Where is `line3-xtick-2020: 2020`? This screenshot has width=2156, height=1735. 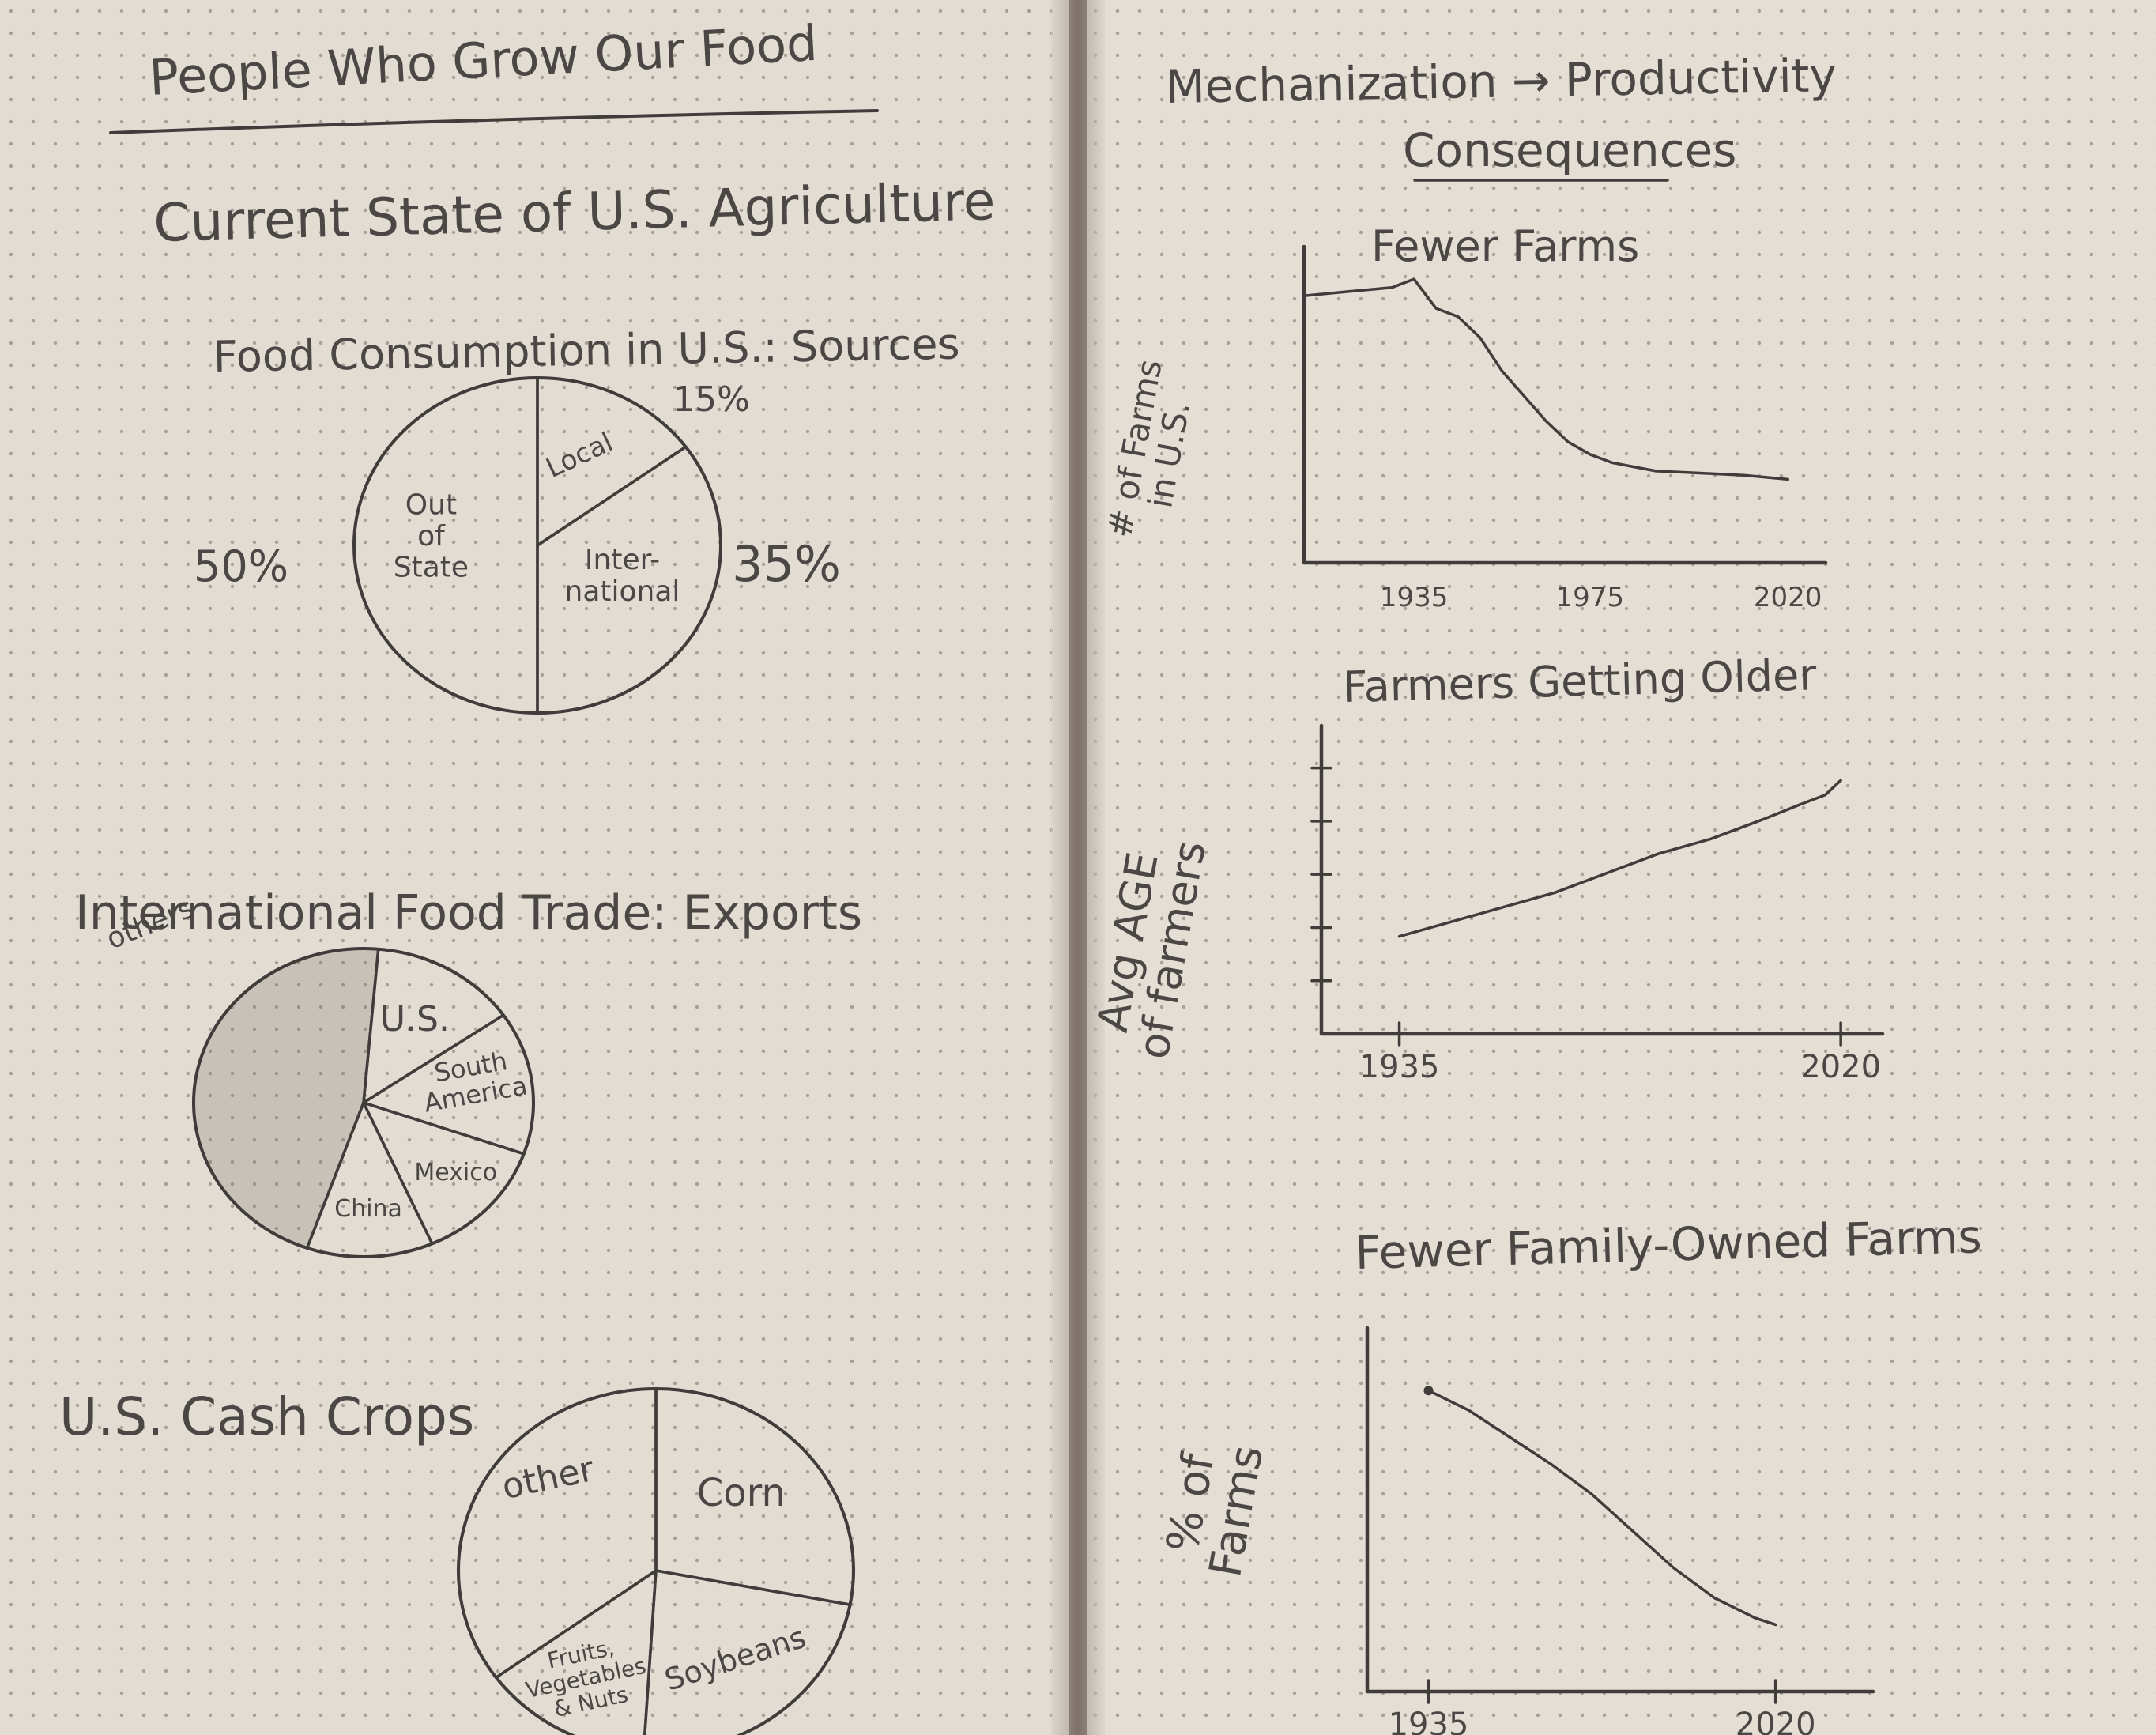
line3-xtick-2020: 2020 is located at coordinates (1776, 1721).